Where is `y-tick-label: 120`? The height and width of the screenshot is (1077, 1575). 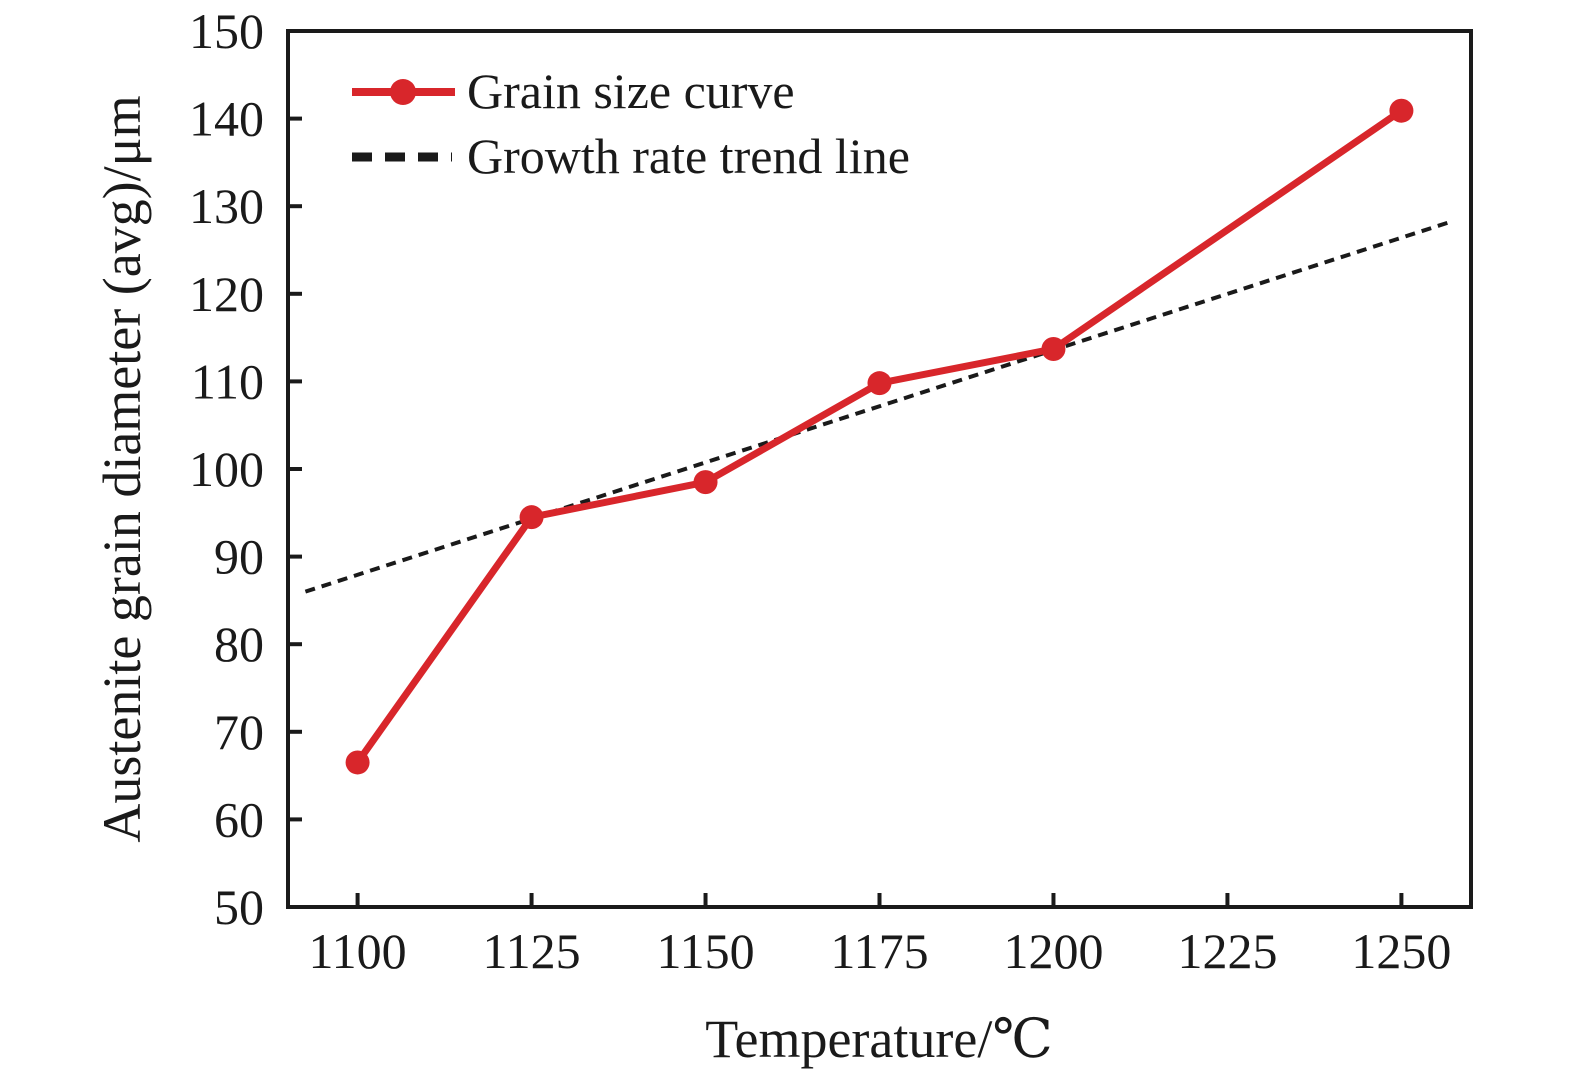
y-tick-label: 120 is located at coordinates (226, 294).